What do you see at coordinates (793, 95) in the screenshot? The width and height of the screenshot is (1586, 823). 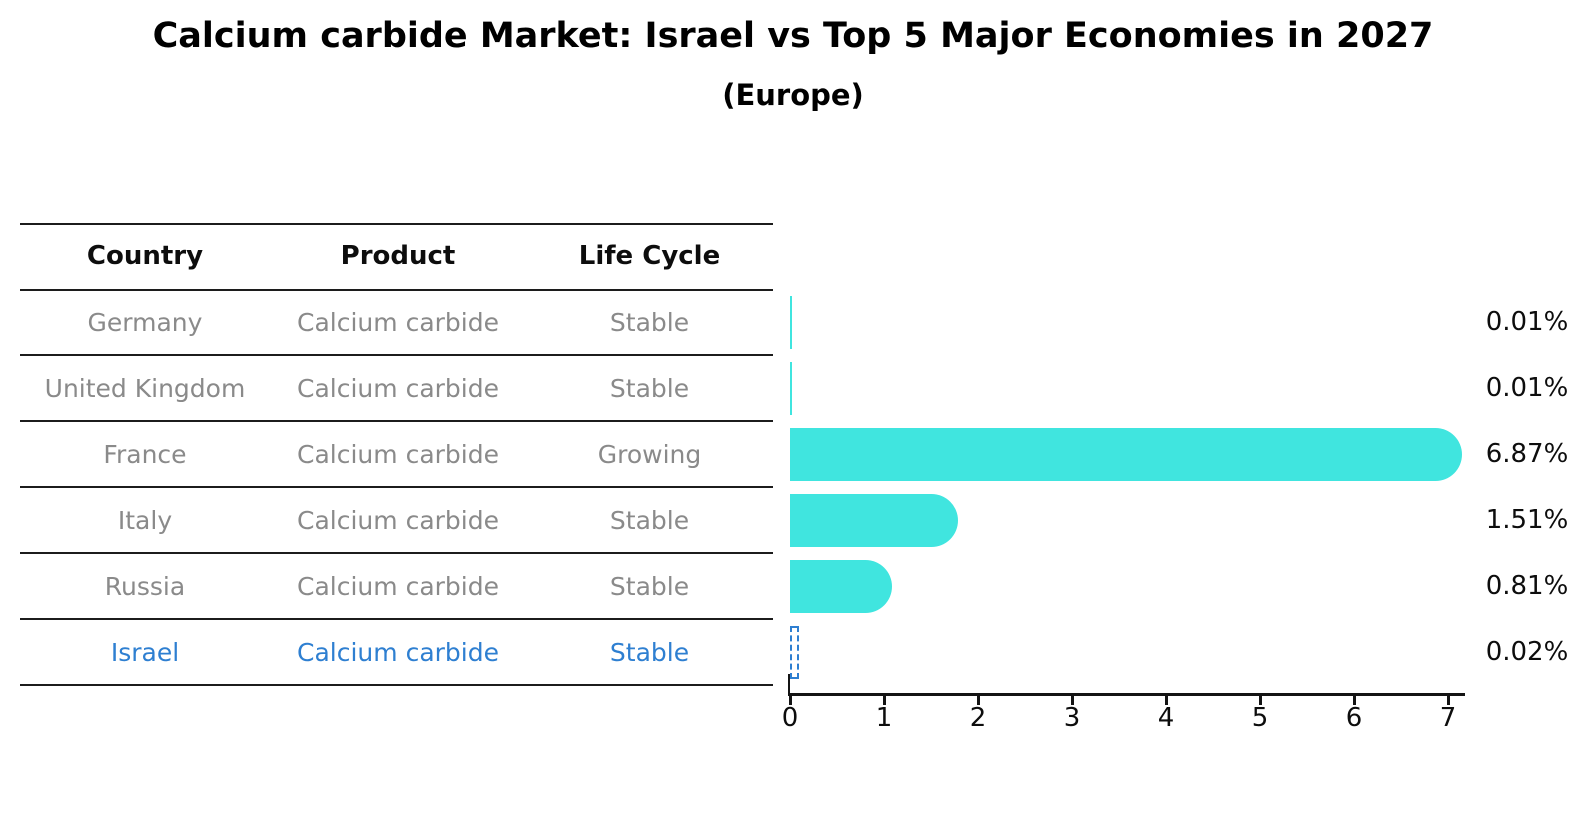 I see `chart-subtitle: (Europe)` at bounding box center [793, 95].